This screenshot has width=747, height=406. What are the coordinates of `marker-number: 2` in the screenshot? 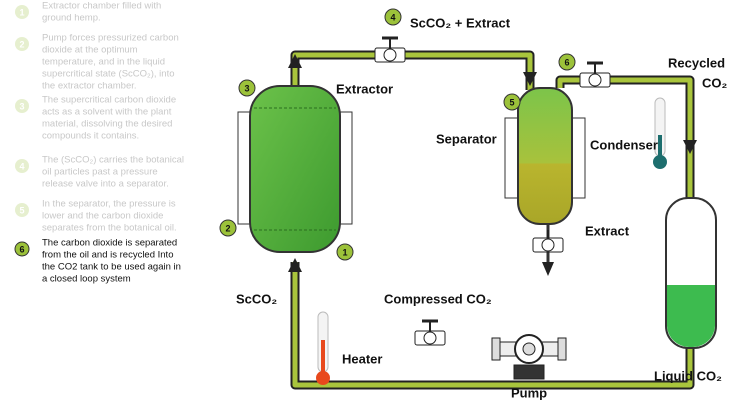 It's located at (227, 228).